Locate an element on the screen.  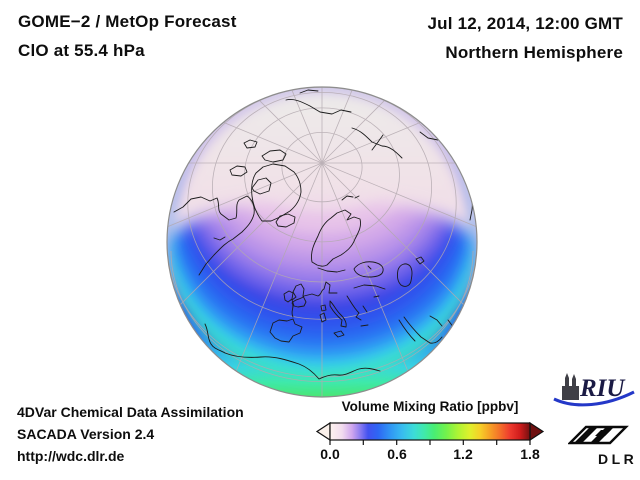
riu-logo: RIU is located at coordinates (594, 390).